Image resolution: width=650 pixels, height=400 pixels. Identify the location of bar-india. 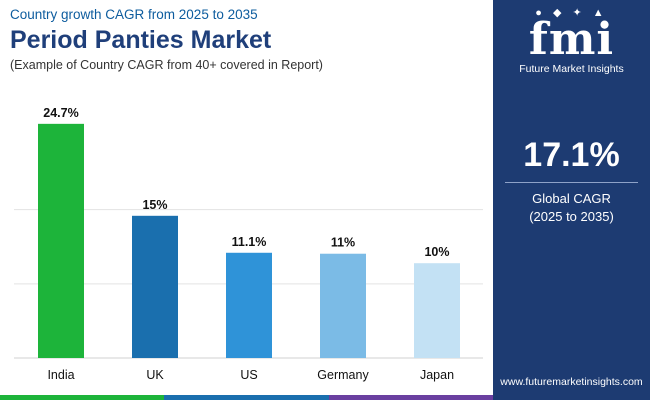
(61, 241).